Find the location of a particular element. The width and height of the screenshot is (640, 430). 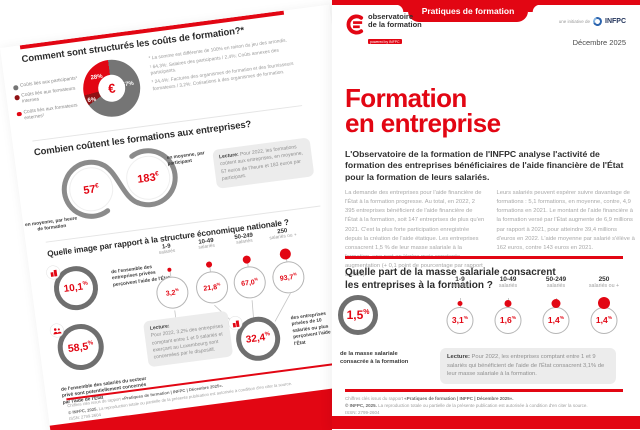

stat-circle-masse-salariale: 1,5% is located at coordinates (358, 315).